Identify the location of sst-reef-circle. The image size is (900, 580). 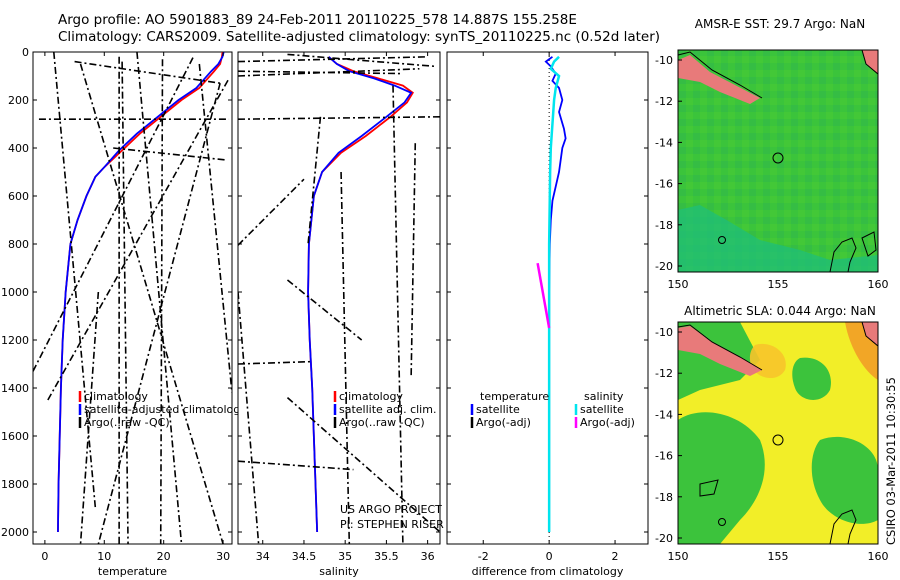
(722, 240).